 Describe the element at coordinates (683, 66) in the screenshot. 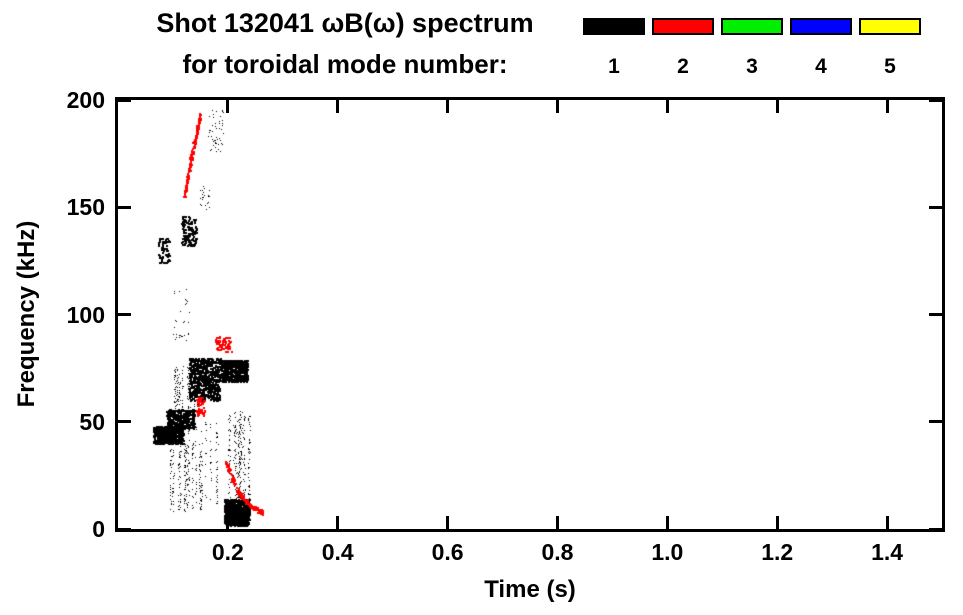

I see `legend-label-n2: 2` at that location.